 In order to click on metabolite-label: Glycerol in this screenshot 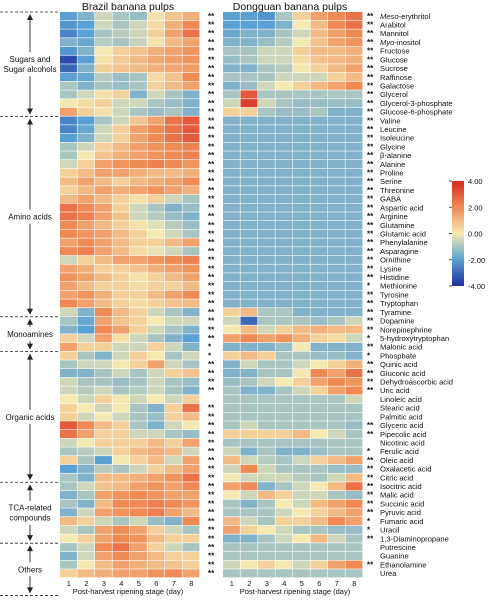, I will do `click(394, 94)`.